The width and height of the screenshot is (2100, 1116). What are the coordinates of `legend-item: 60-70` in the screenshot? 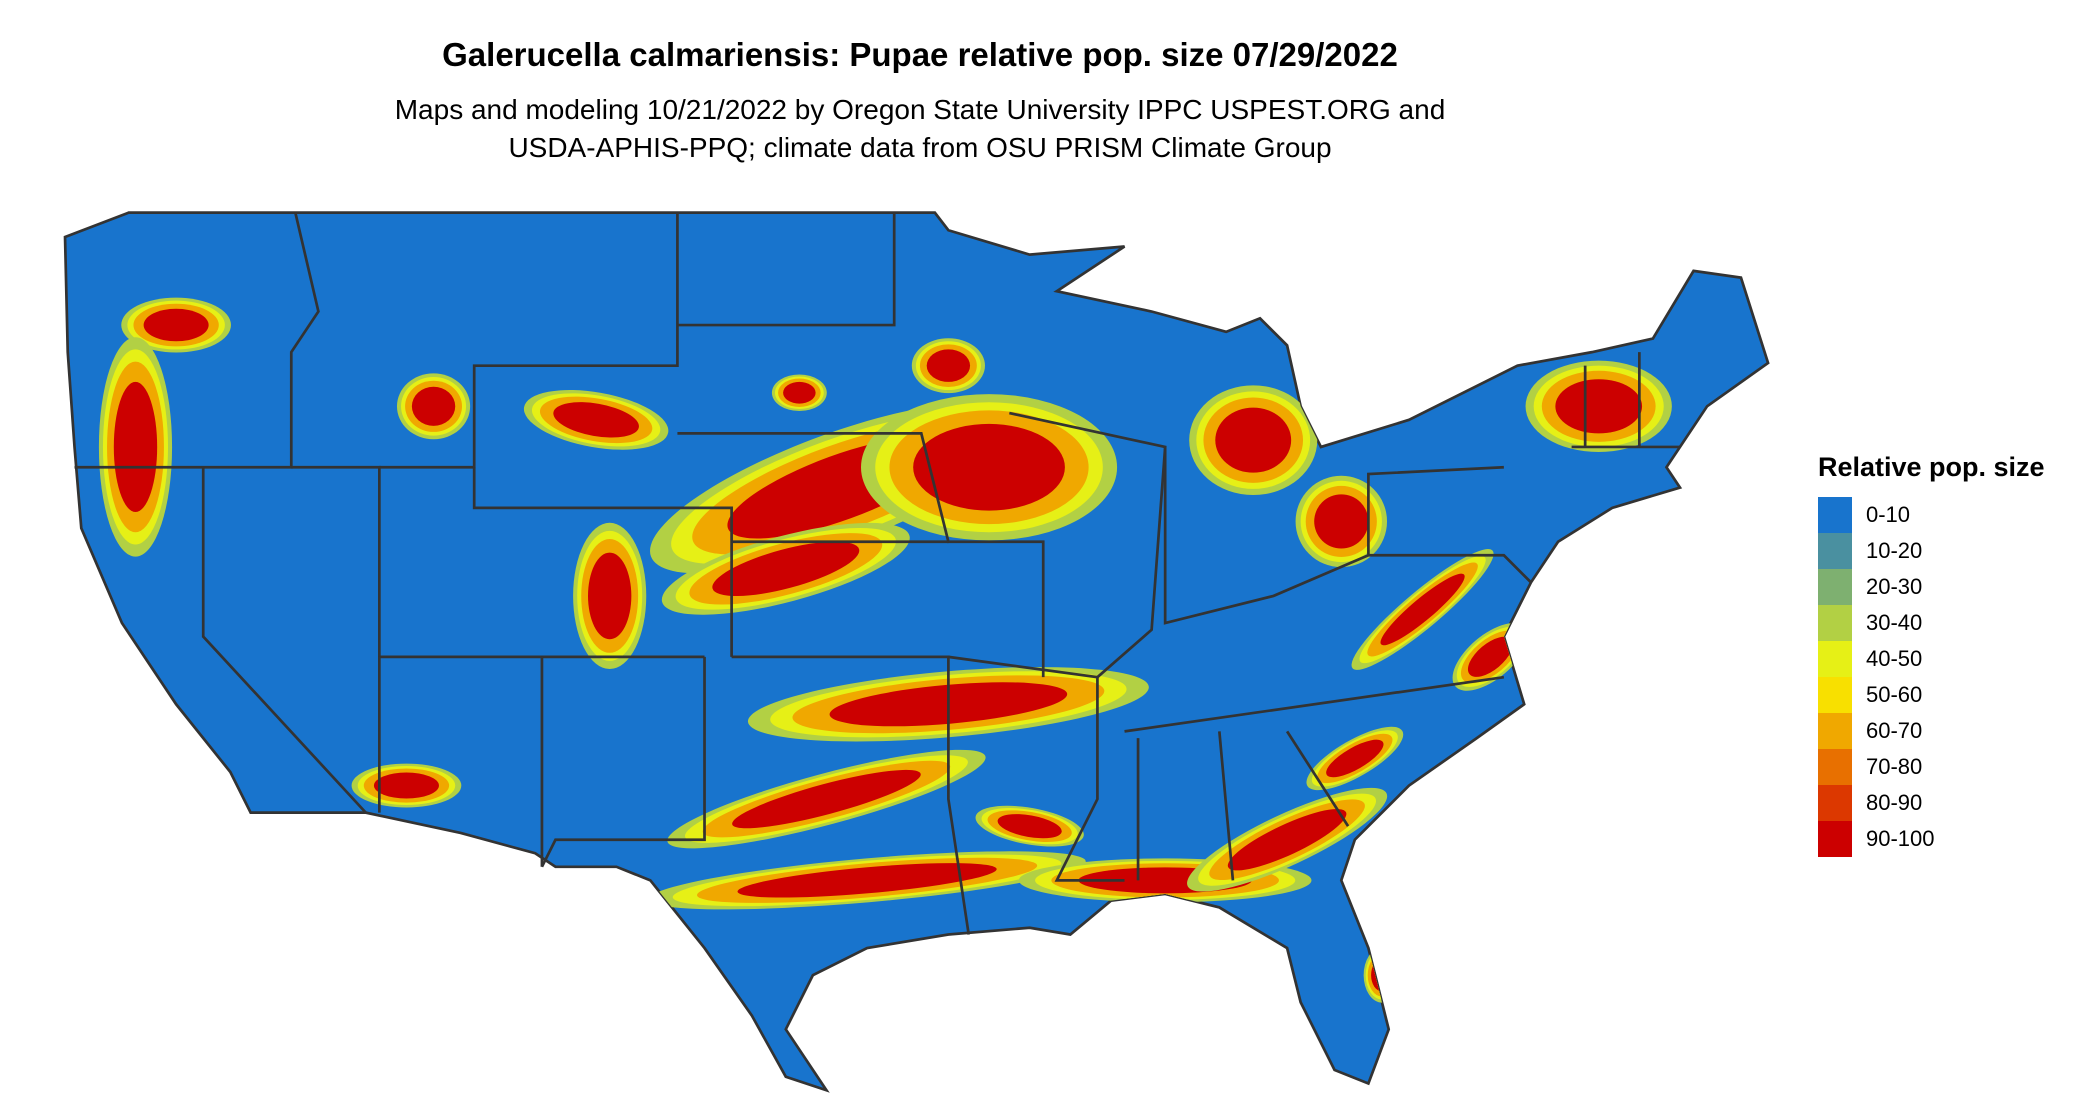 It's located at (1931, 731).